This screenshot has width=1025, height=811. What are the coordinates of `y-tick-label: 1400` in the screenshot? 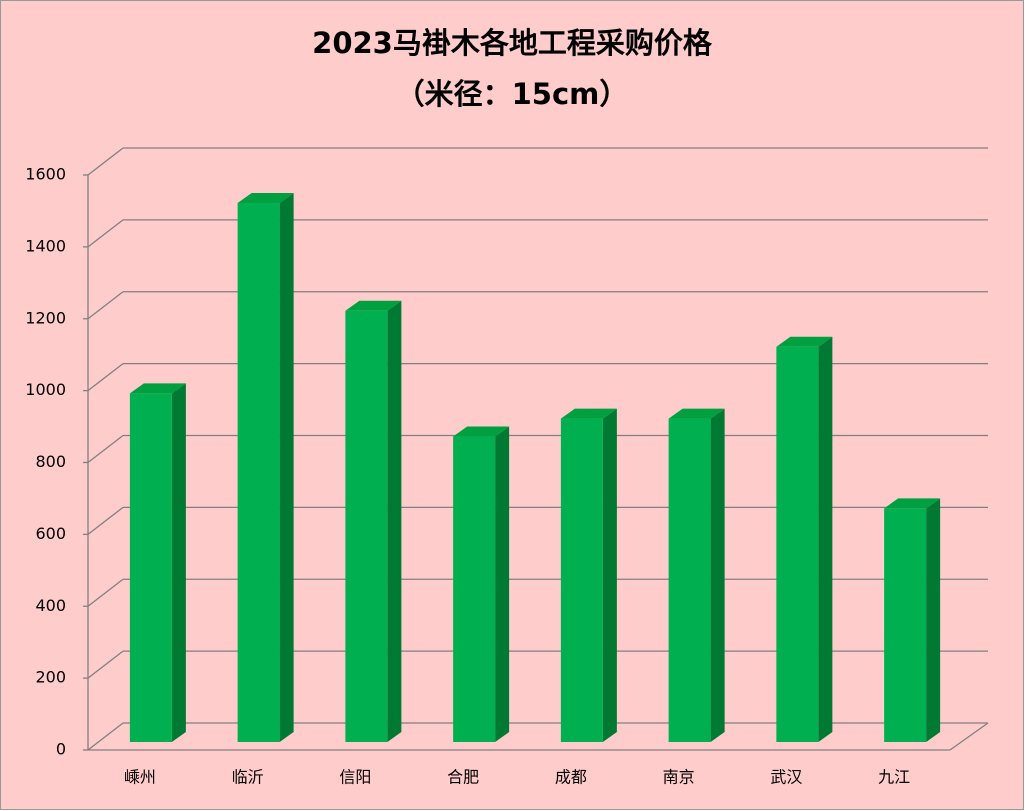 It's located at (45, 245).